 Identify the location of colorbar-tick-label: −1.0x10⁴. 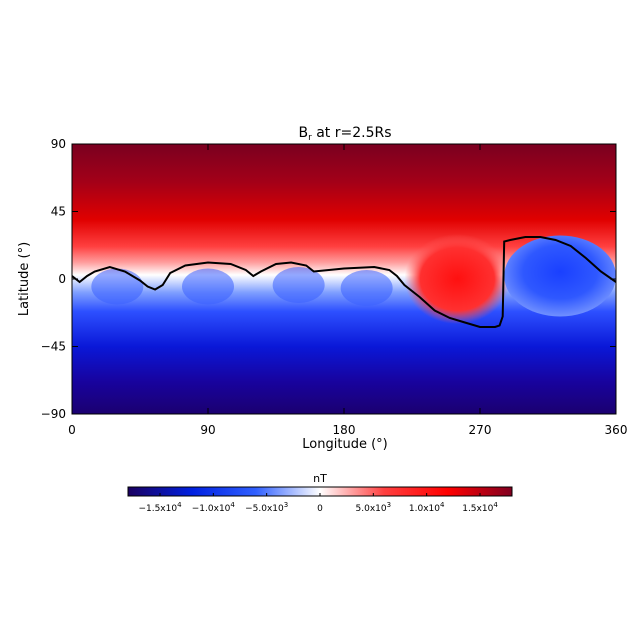
(214, 507).